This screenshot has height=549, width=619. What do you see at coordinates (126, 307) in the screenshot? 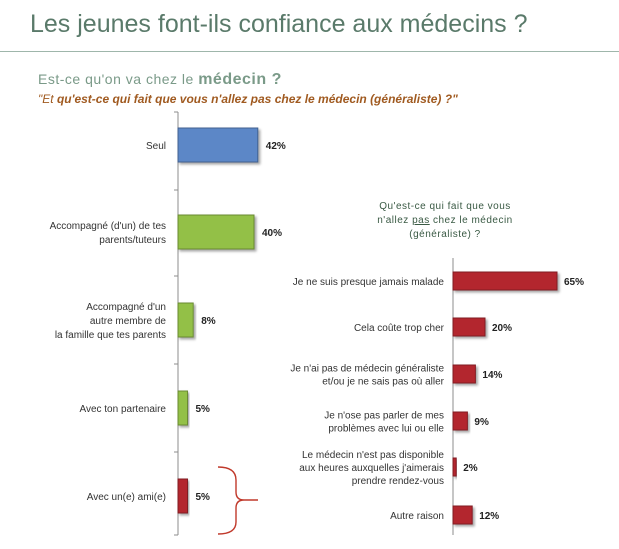
I see `left-category-label: Accompagné d'un` at bounding box center [126, 307].